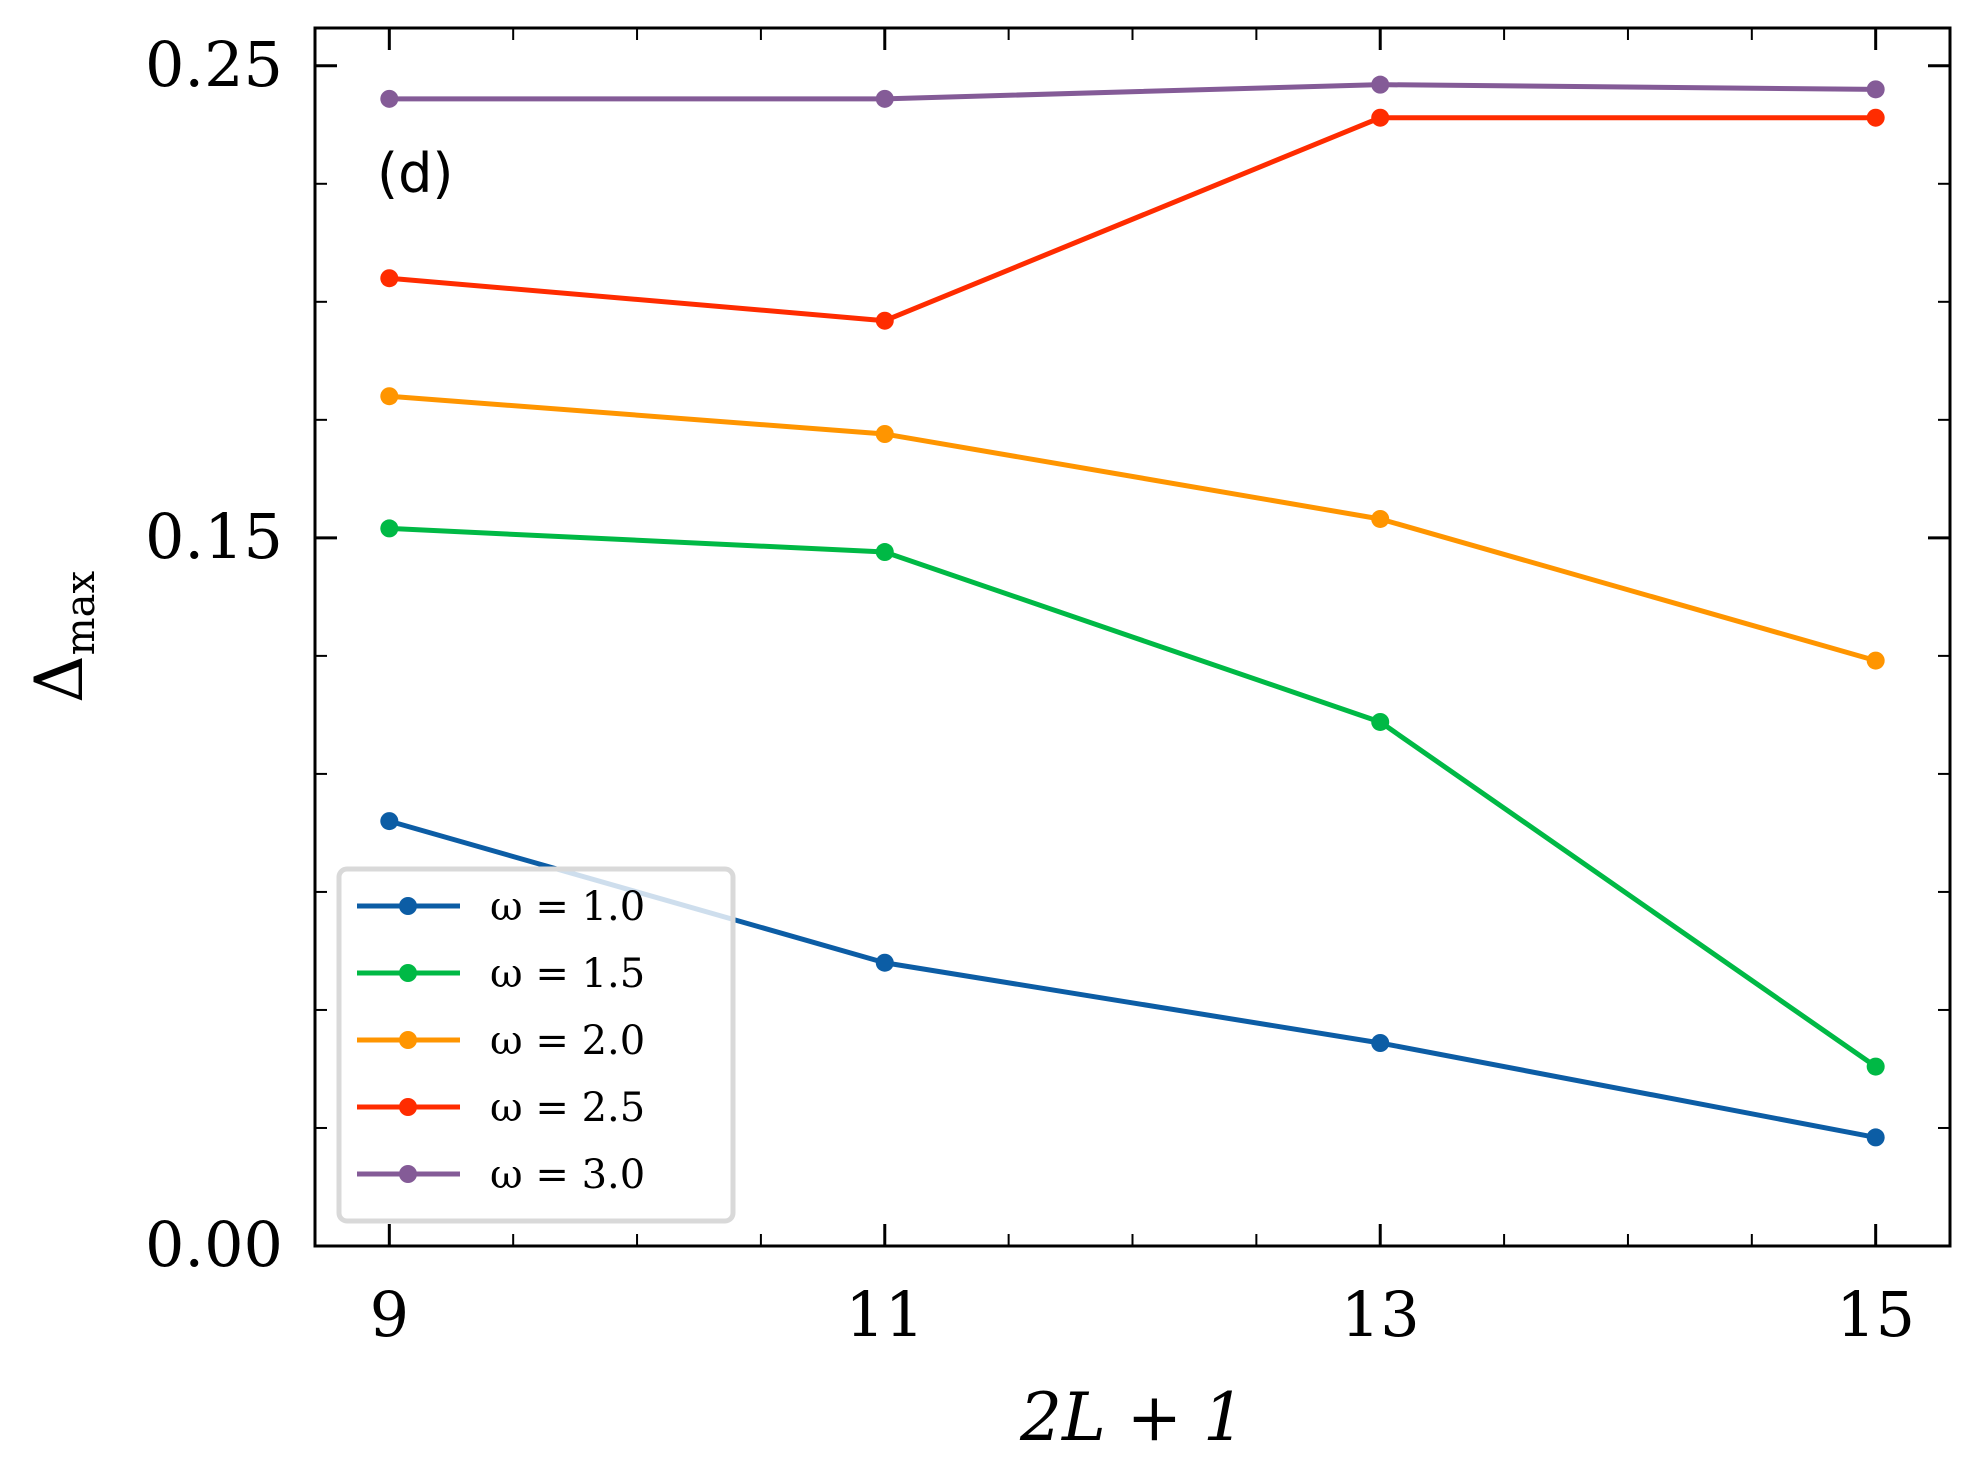 Image resolution: width=1971 pixels, height=1482 pixels. Describe the element at coordinates (1875, 1314) in the screenshot. I see `x-tick-label: 15` at that location.